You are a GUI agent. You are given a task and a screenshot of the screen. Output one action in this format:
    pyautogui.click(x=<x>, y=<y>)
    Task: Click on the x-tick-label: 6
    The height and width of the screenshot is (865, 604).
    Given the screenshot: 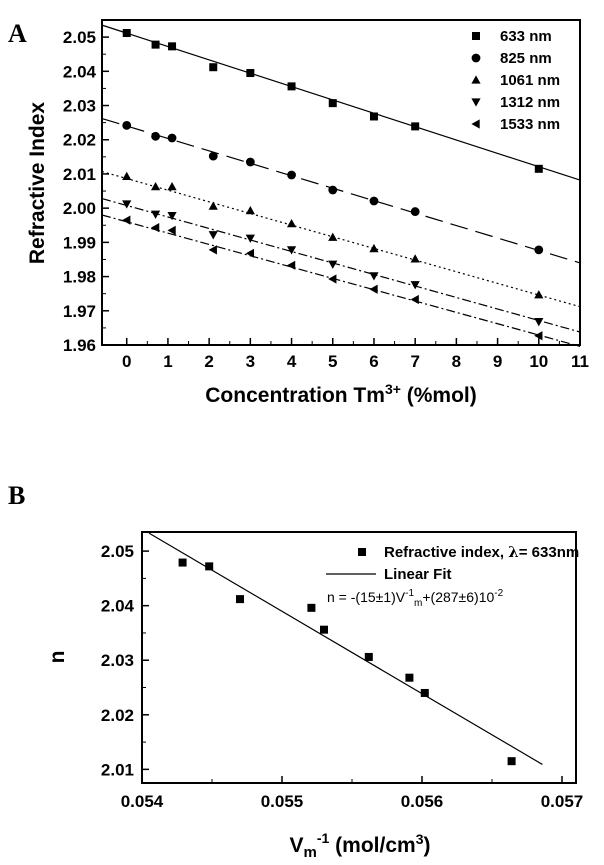 What is the action you would take?
    pyautogui.click(x=373, y=361)
    